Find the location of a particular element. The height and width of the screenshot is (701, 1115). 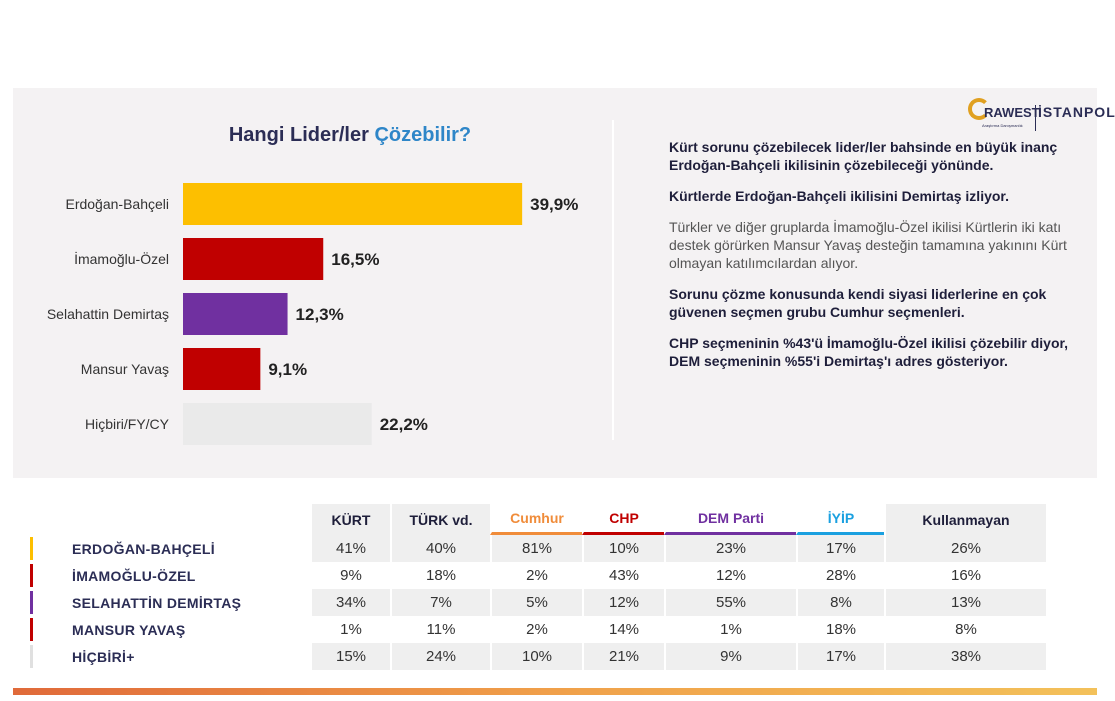

column-header: İYİP is located at coordinates (840, 519).